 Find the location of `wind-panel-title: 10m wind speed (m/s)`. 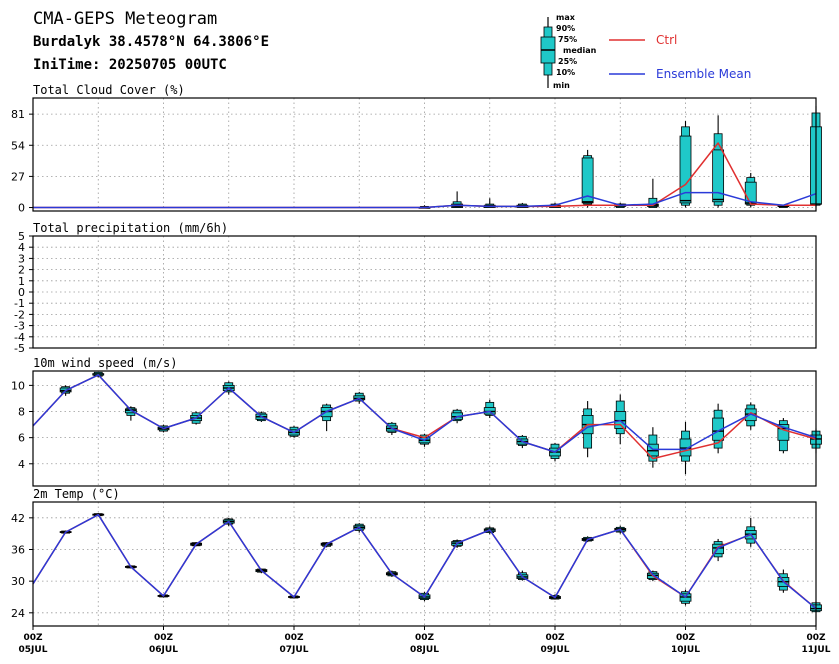

wind-panel-title: 10m wind speed (m/s) is located at coordinates (105, 363).